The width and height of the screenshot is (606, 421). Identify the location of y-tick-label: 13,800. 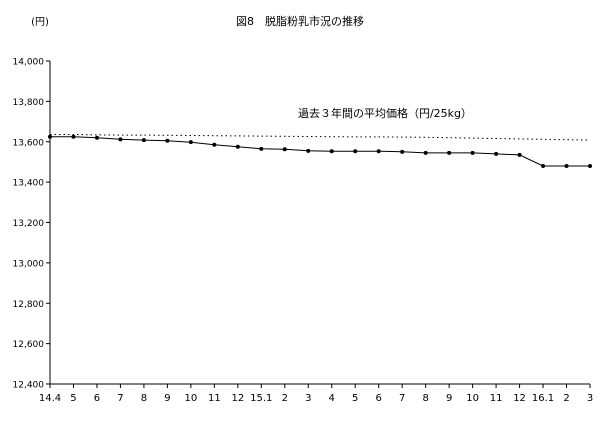
(29, 103).